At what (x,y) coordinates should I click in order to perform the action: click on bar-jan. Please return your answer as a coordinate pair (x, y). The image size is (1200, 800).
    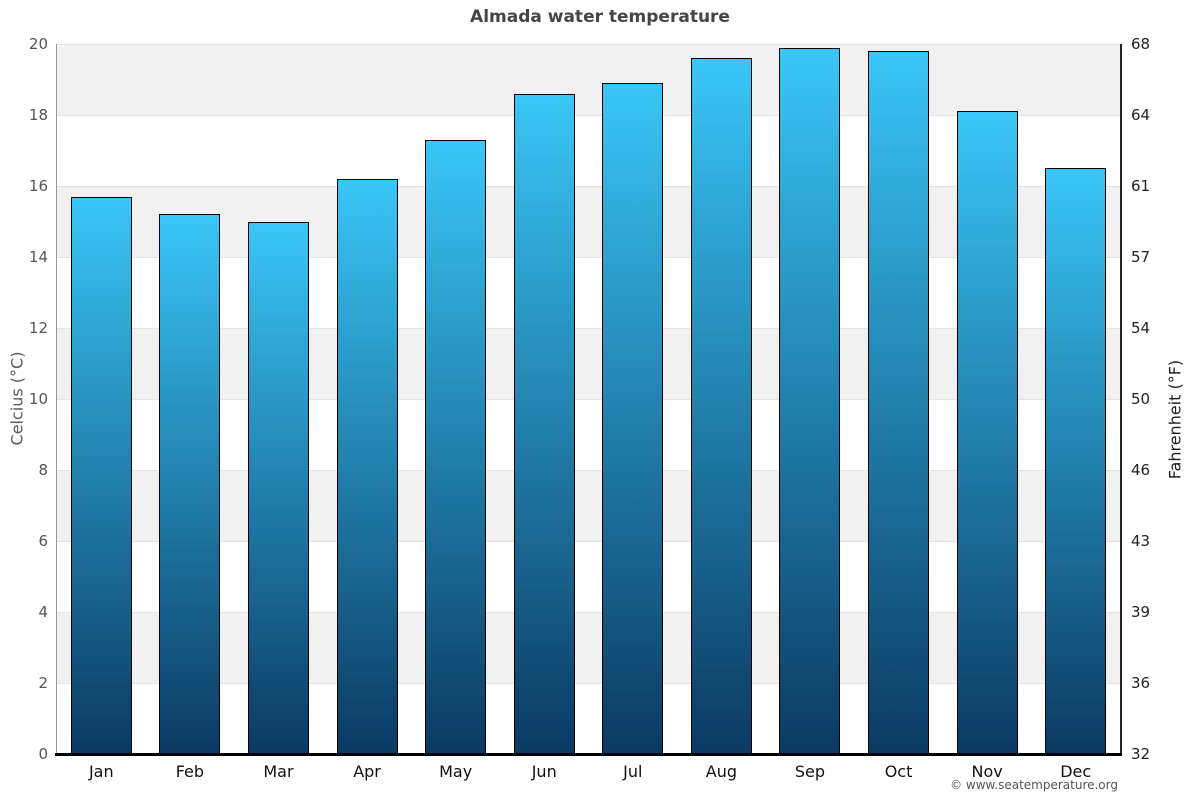
    Looking at the image, I should click on (101, 475).